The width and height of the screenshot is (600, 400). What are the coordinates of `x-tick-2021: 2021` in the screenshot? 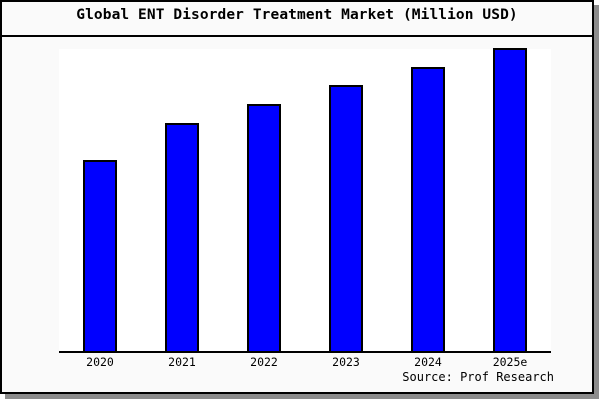 It's located at (182, 362).